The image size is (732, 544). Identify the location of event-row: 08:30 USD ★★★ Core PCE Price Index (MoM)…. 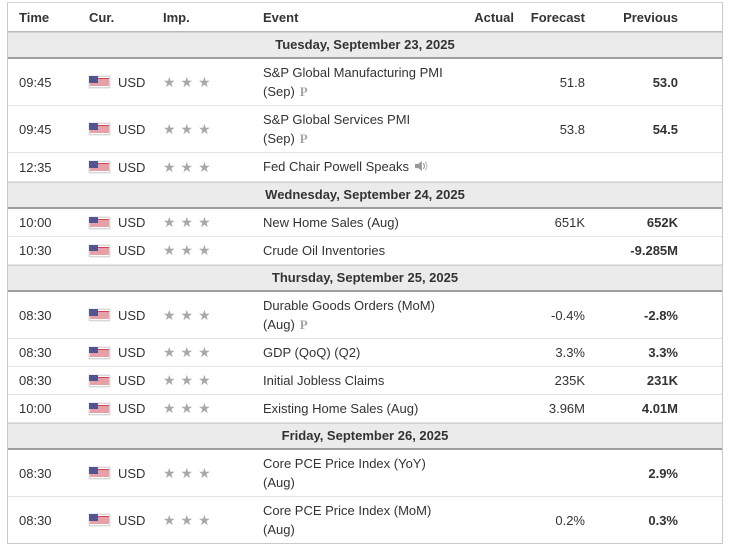
(365, 520).